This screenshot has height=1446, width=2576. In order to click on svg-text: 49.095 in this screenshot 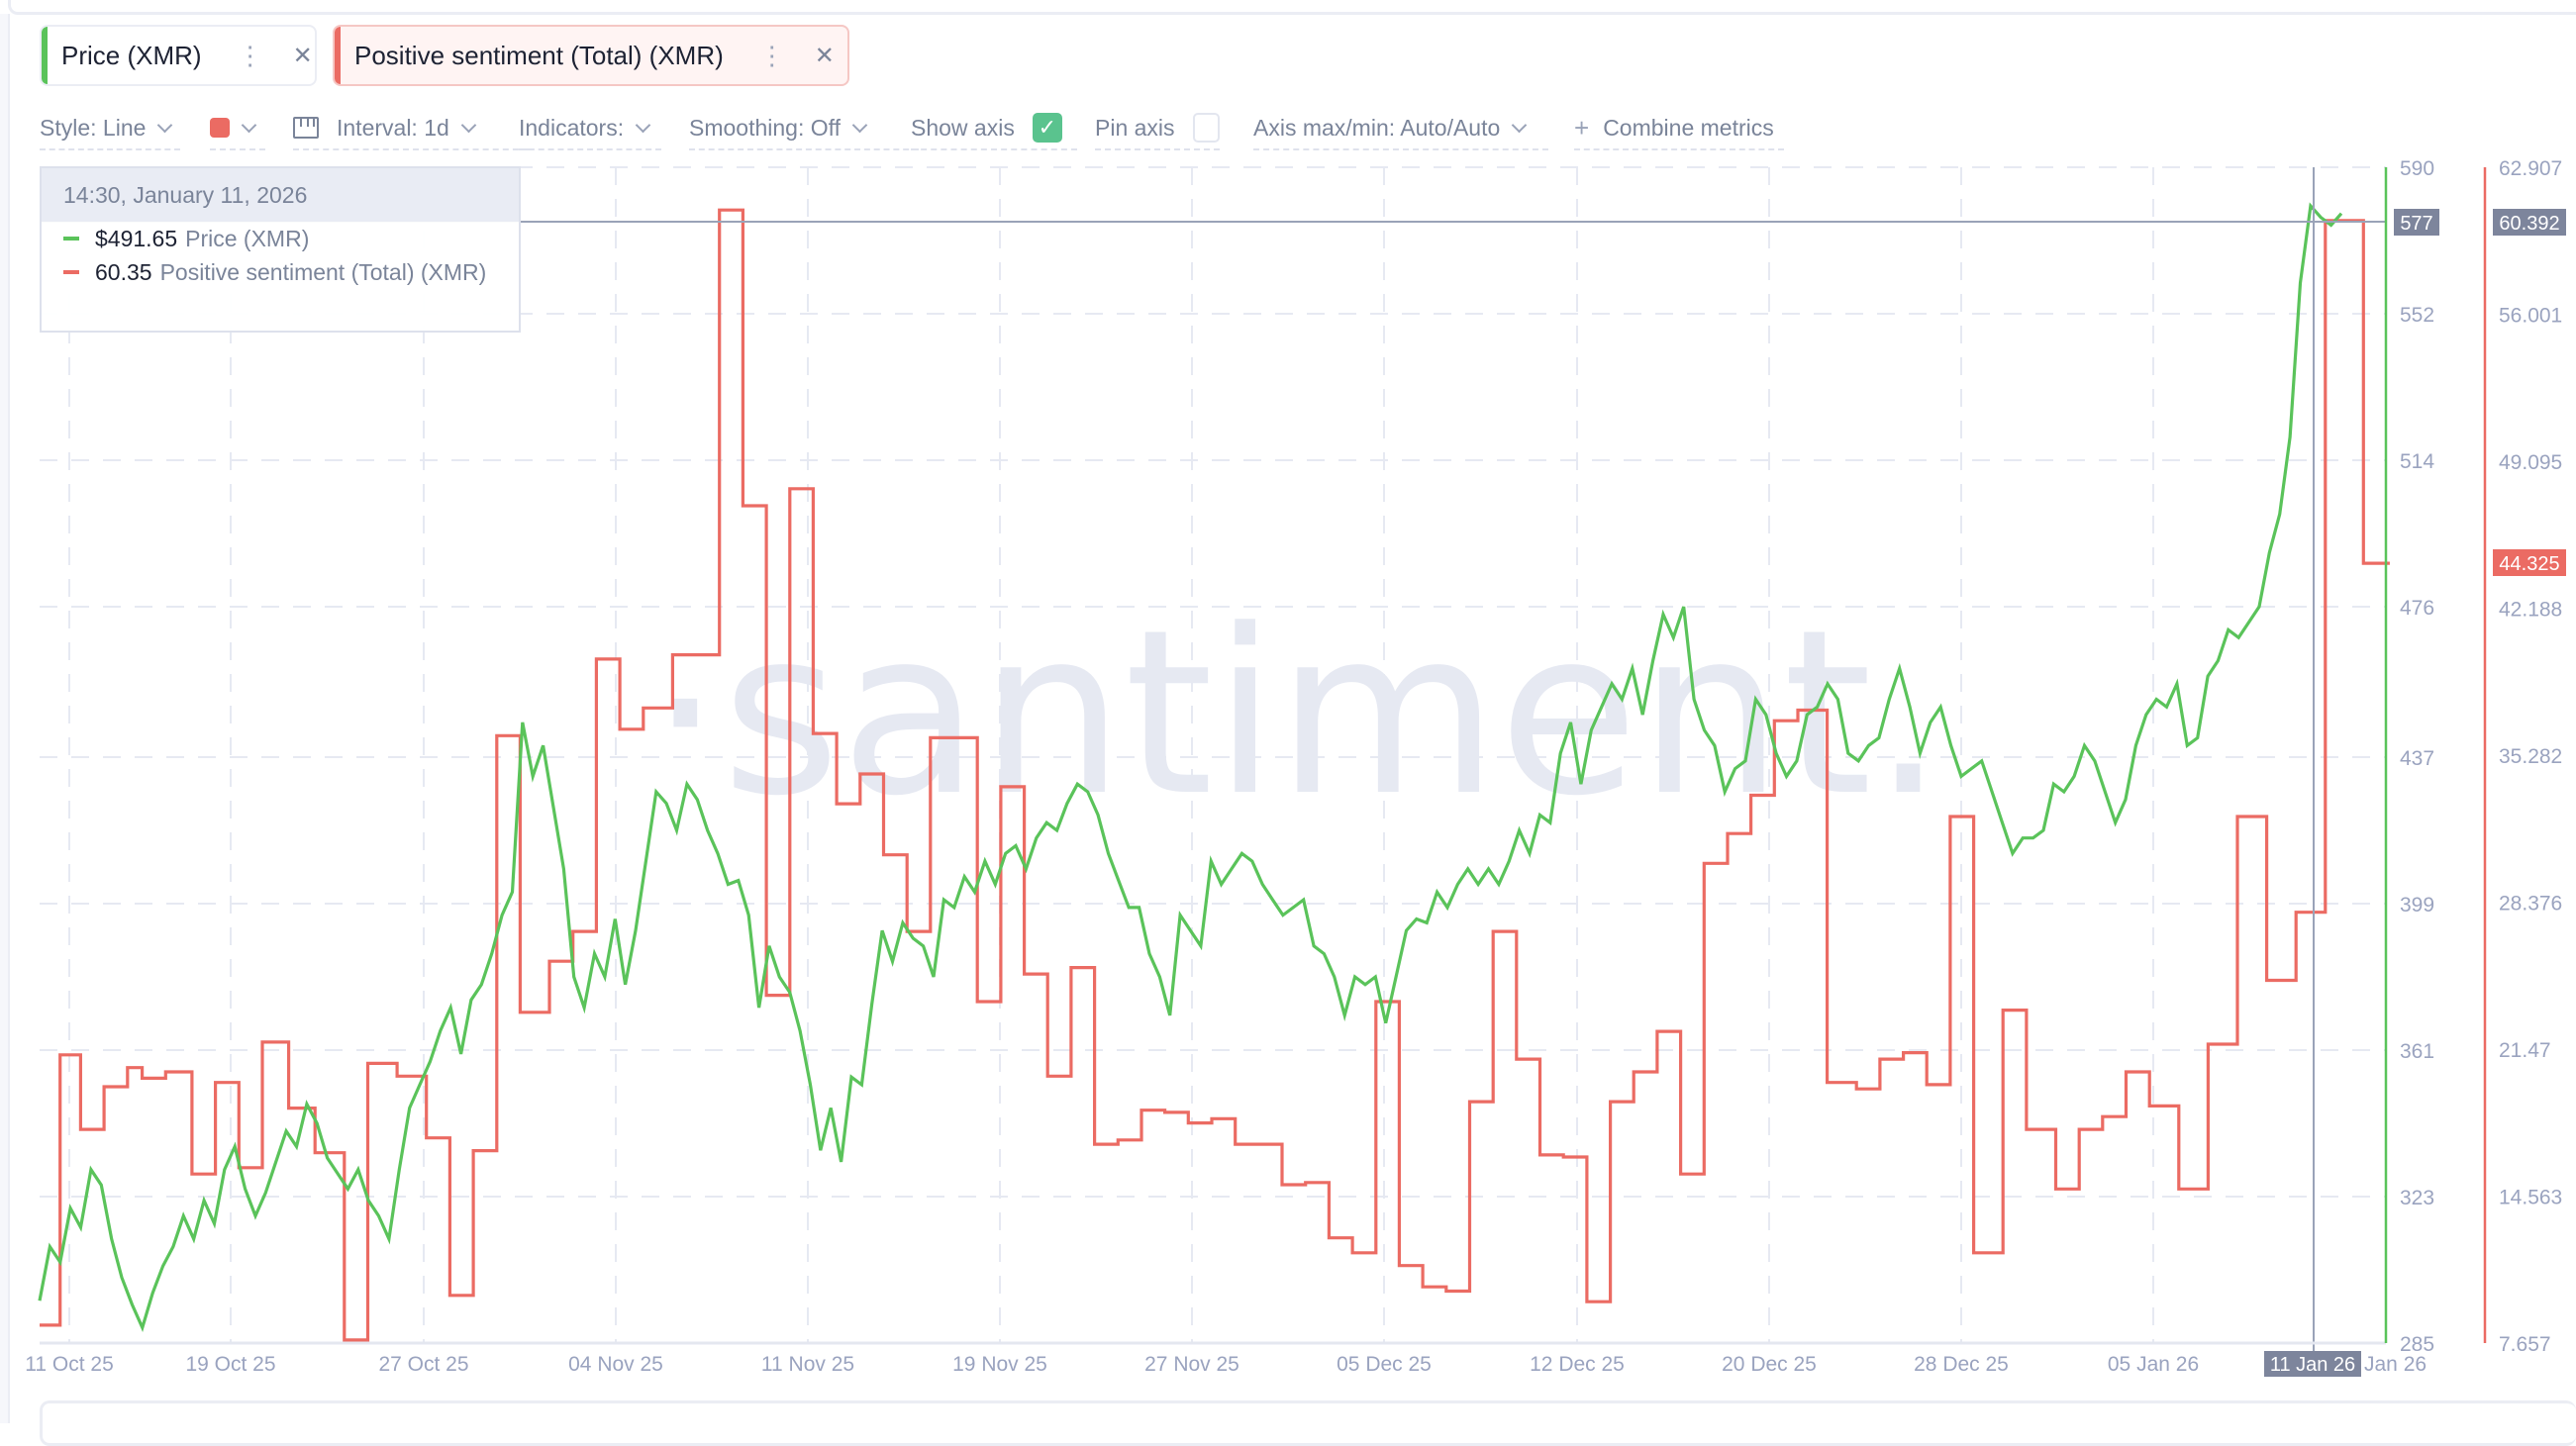, I will do `click(2531, 462)`.